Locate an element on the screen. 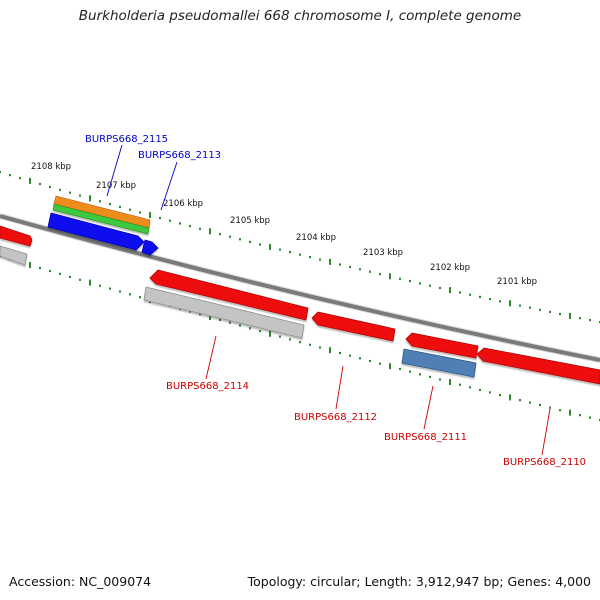 The image size is (600, 600). ruler-label-2103: 2103 kbp is located at coordinates (383, 253).